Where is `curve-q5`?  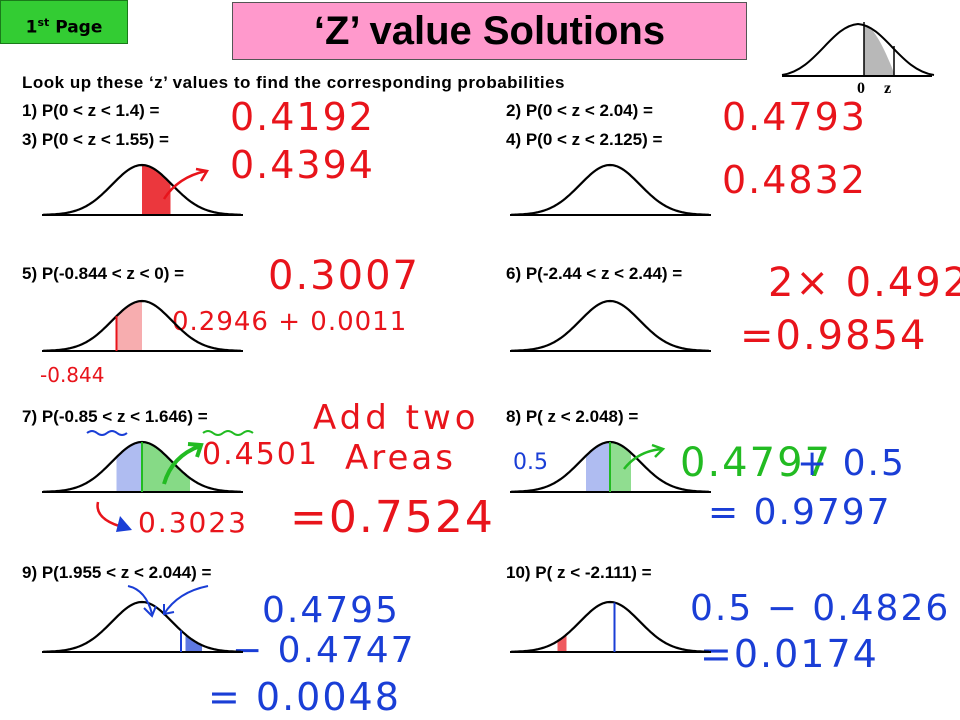
curve-q5 is located at coordinates (142, 325).